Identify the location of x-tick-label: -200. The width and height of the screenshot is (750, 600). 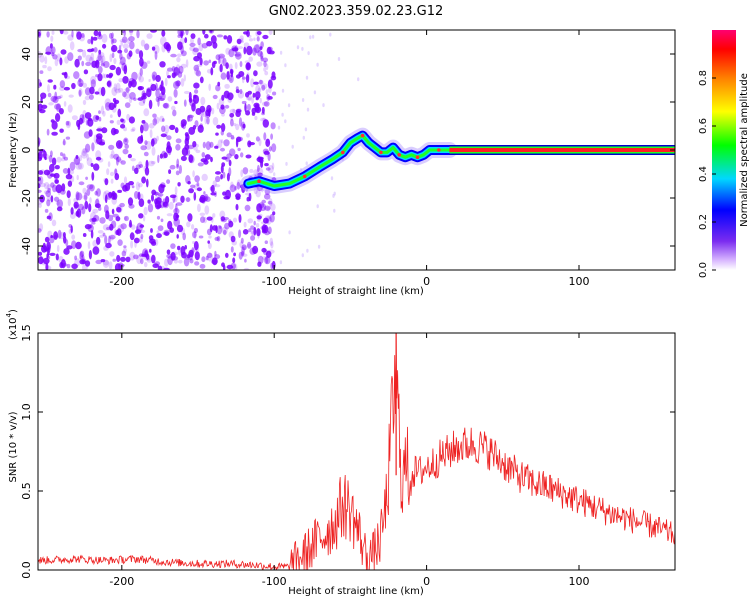
(121, 581).